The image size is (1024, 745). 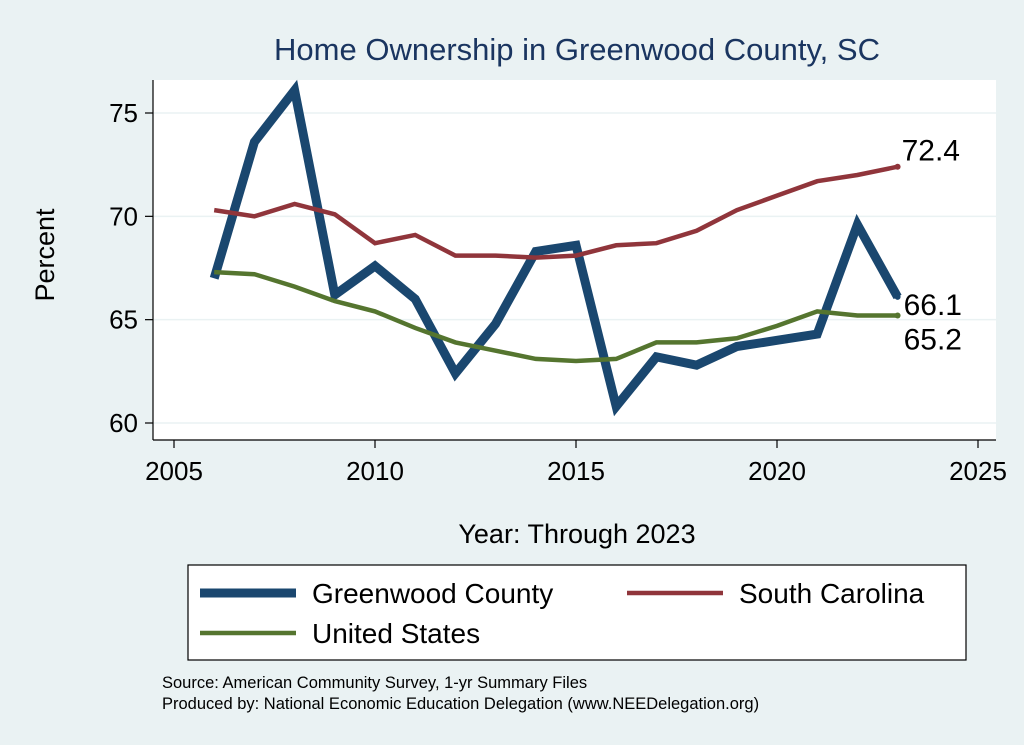 I want to click on x-tick-label-2025: 2025, so click(x=978, y=471).